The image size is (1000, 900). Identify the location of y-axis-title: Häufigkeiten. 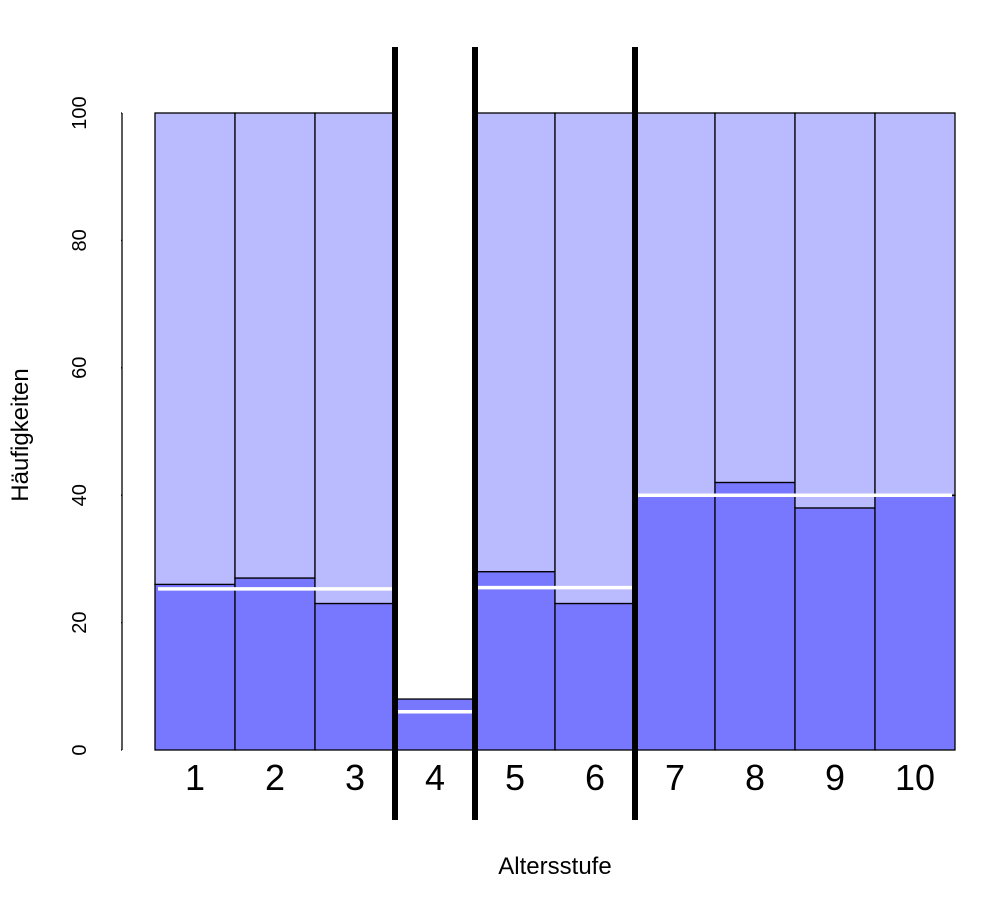
(20, 434).